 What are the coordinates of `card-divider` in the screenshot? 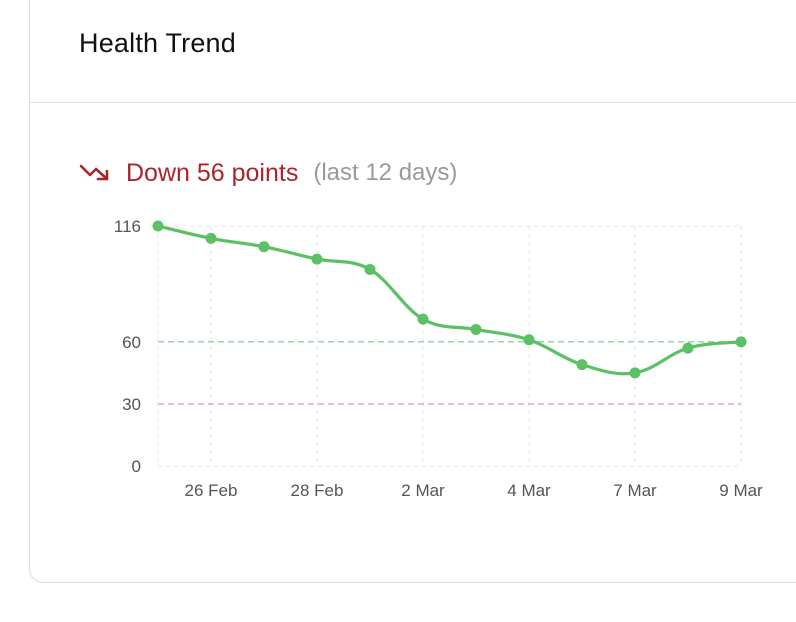 It's located at (413, 102).